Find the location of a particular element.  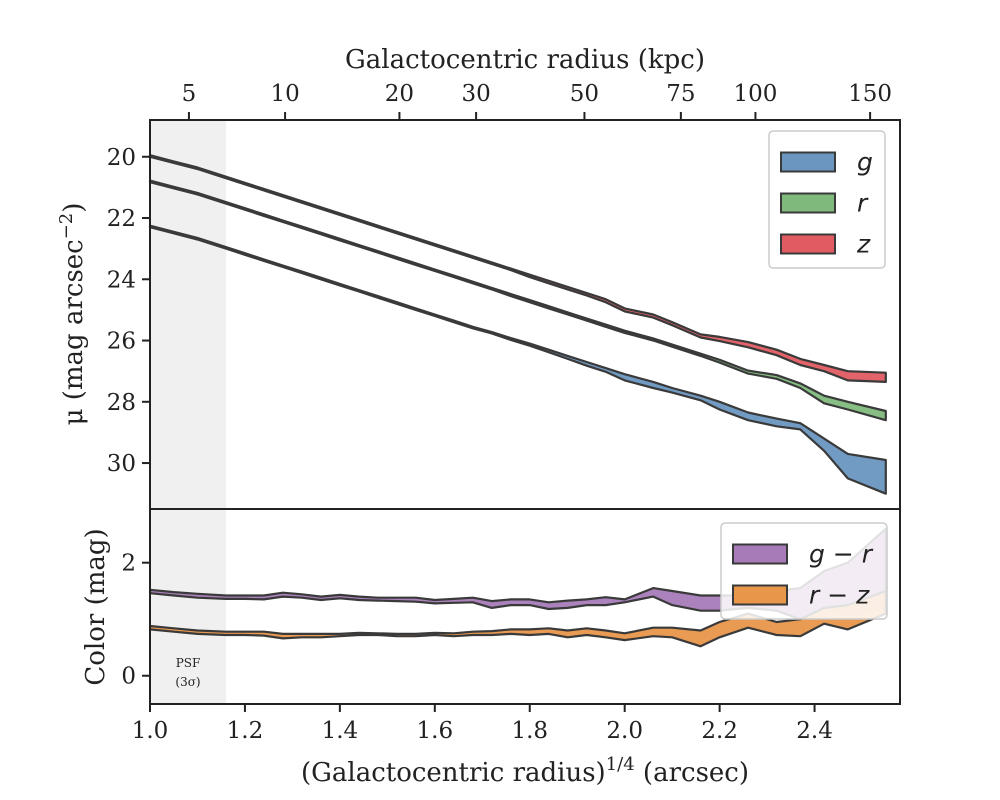

psf-label-line1: PSF is located at coordinates (188, 663).